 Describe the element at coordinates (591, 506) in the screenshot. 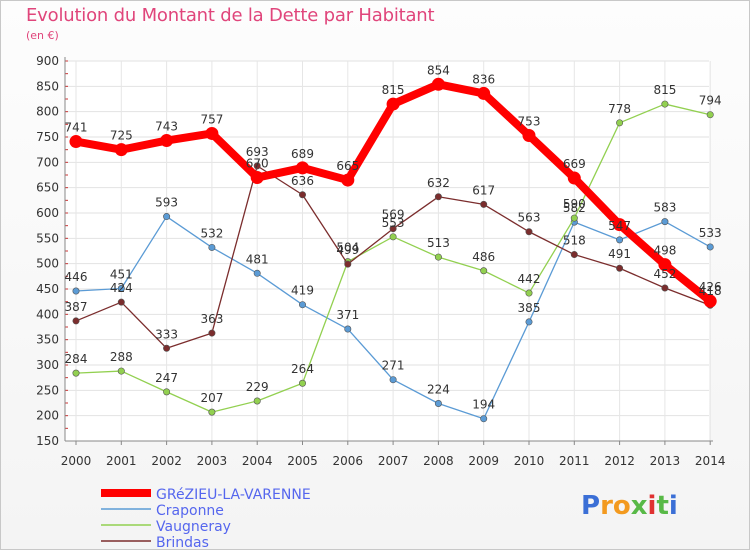

I see `logo-letter: P` at that location.